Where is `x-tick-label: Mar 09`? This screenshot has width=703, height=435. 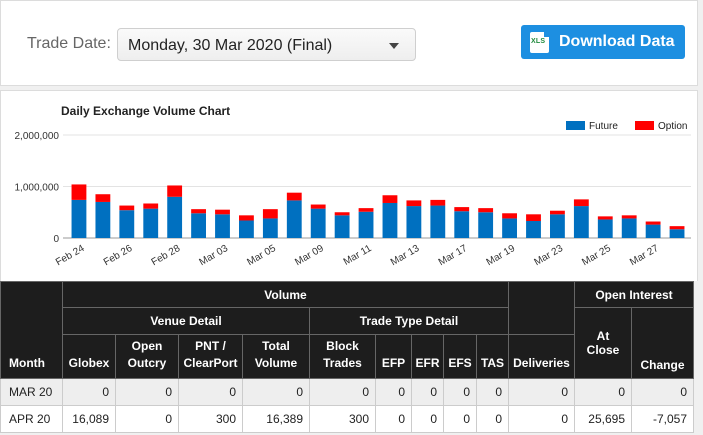
x-tick-label: Mar 09 is located at coordinates (309, 255).